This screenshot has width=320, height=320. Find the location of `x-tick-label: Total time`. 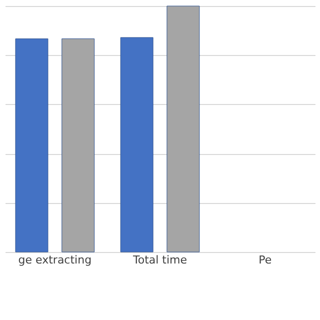

x-tick-label: Total time is located at coordinates (160, 260).